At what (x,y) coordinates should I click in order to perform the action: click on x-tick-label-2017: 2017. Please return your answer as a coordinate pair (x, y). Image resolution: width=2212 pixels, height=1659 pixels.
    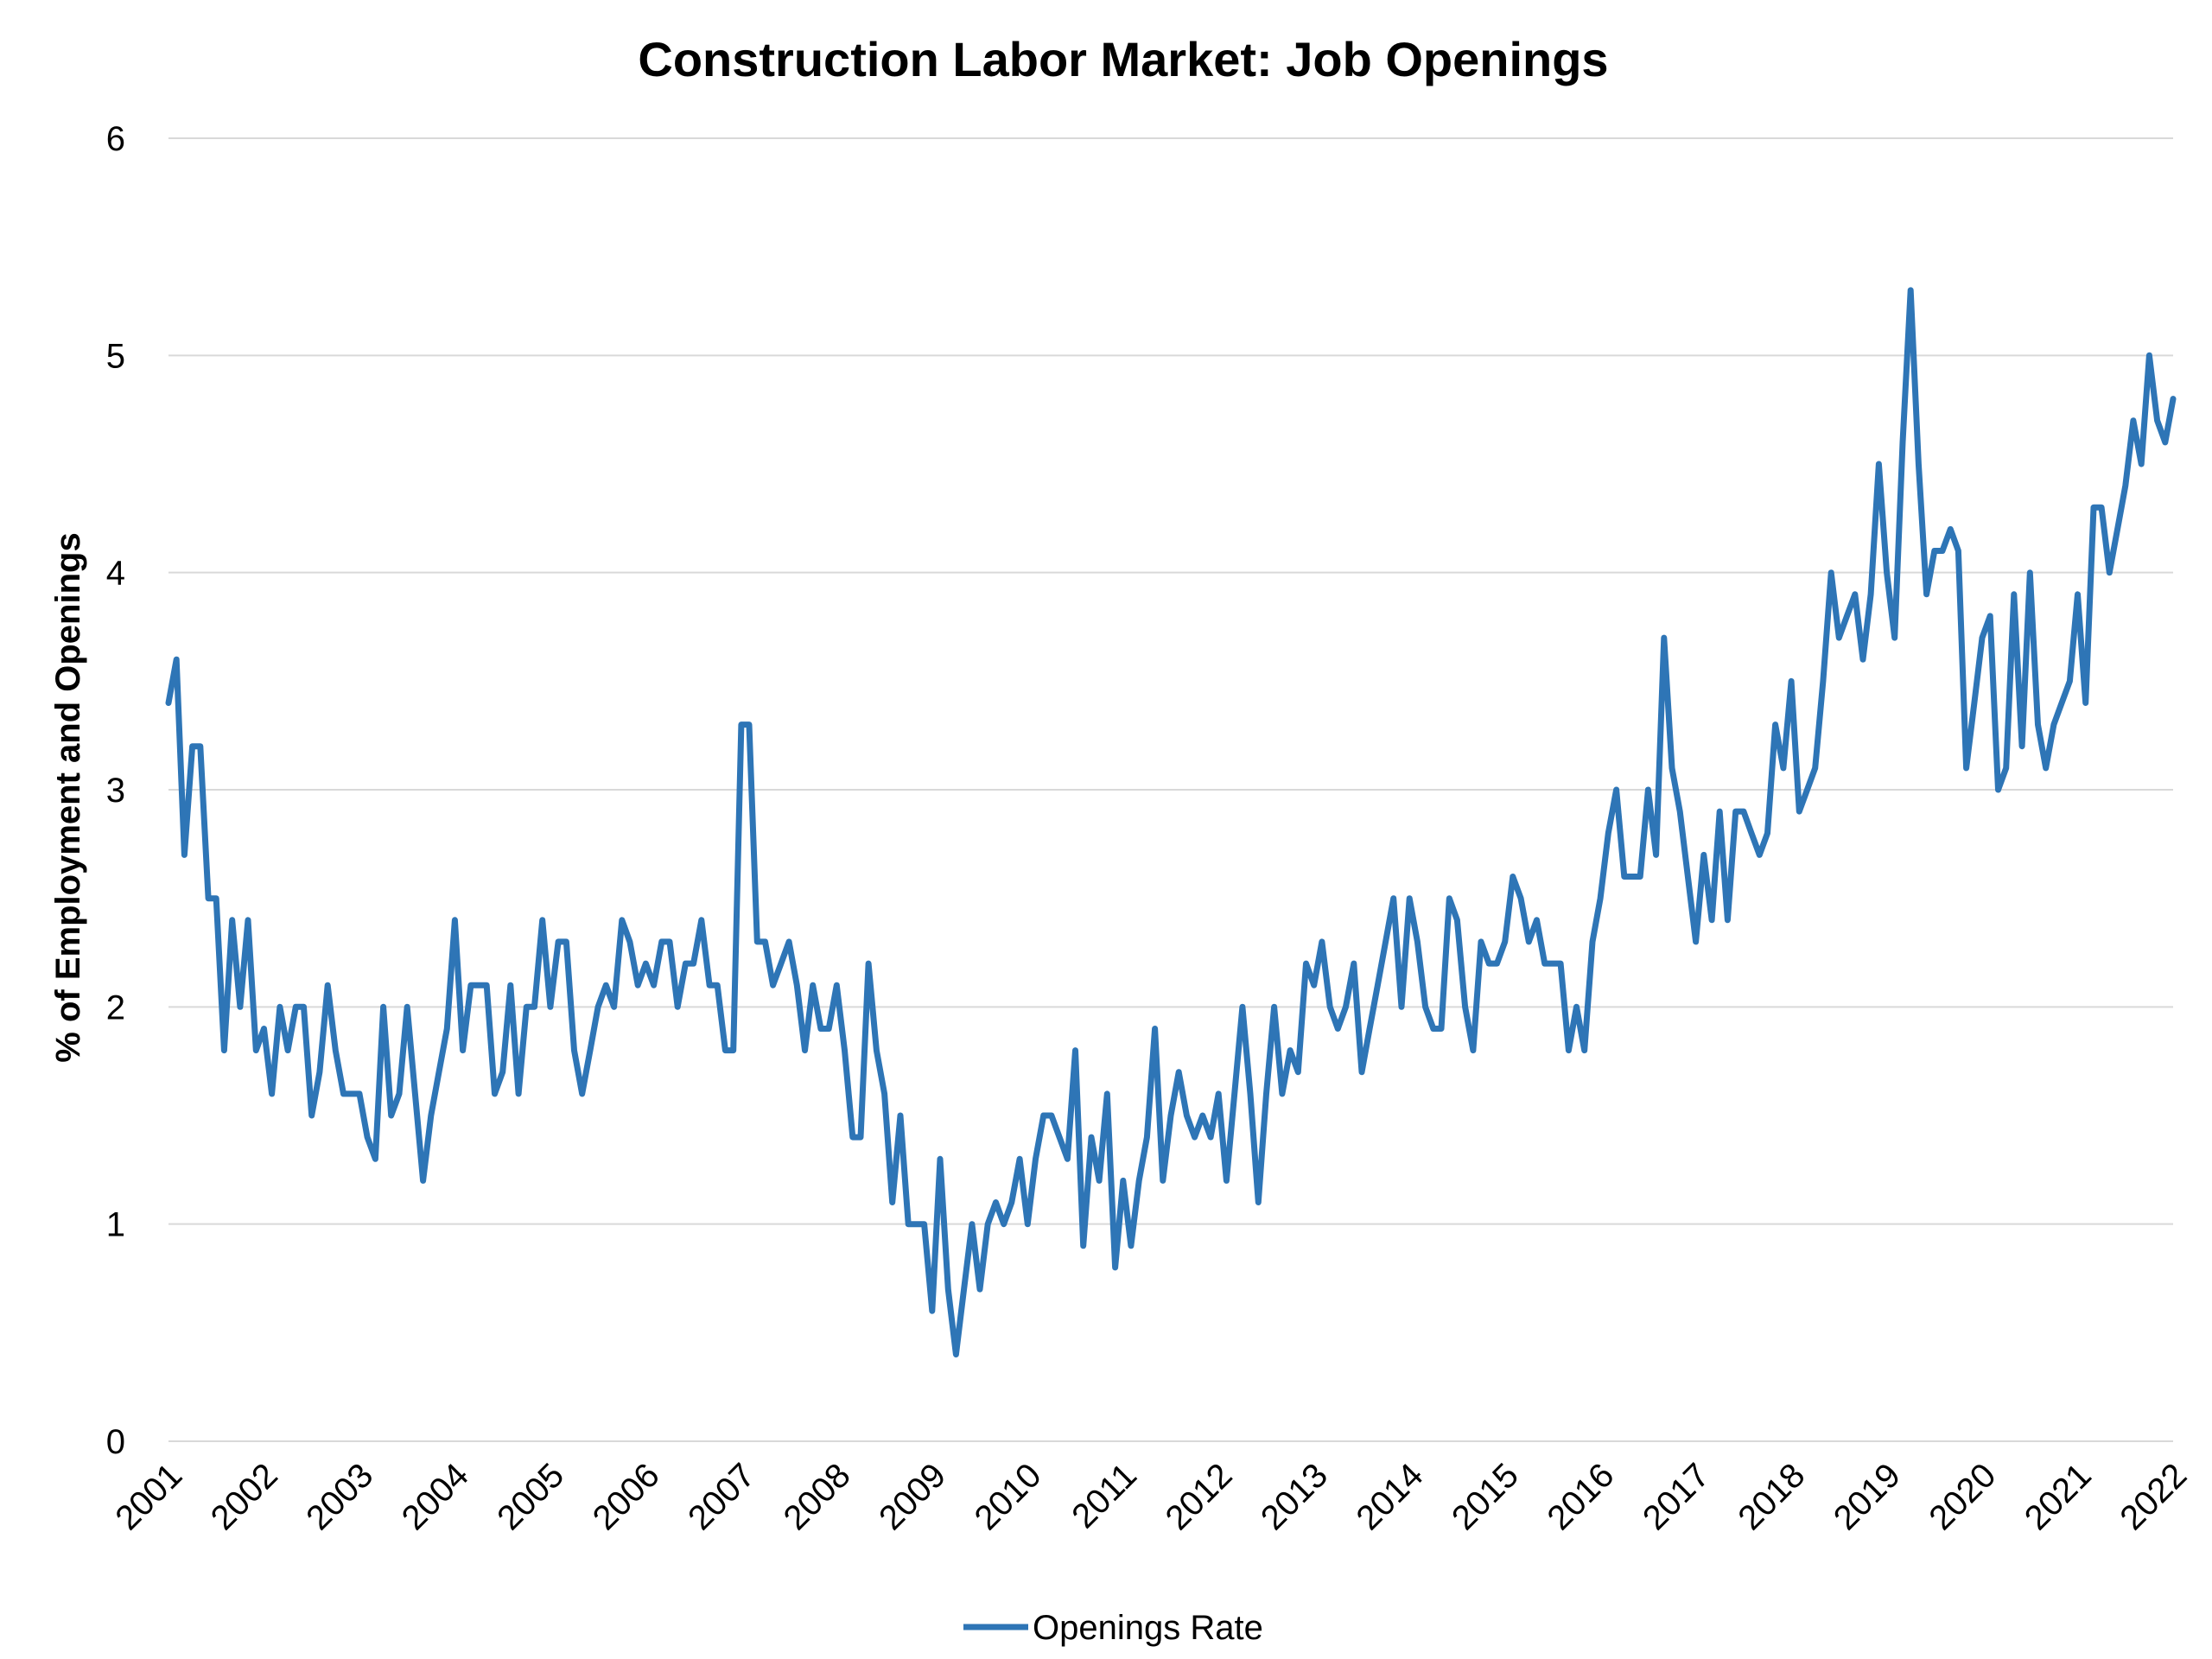
    Looking at the image, I should click on (1676, 1496).